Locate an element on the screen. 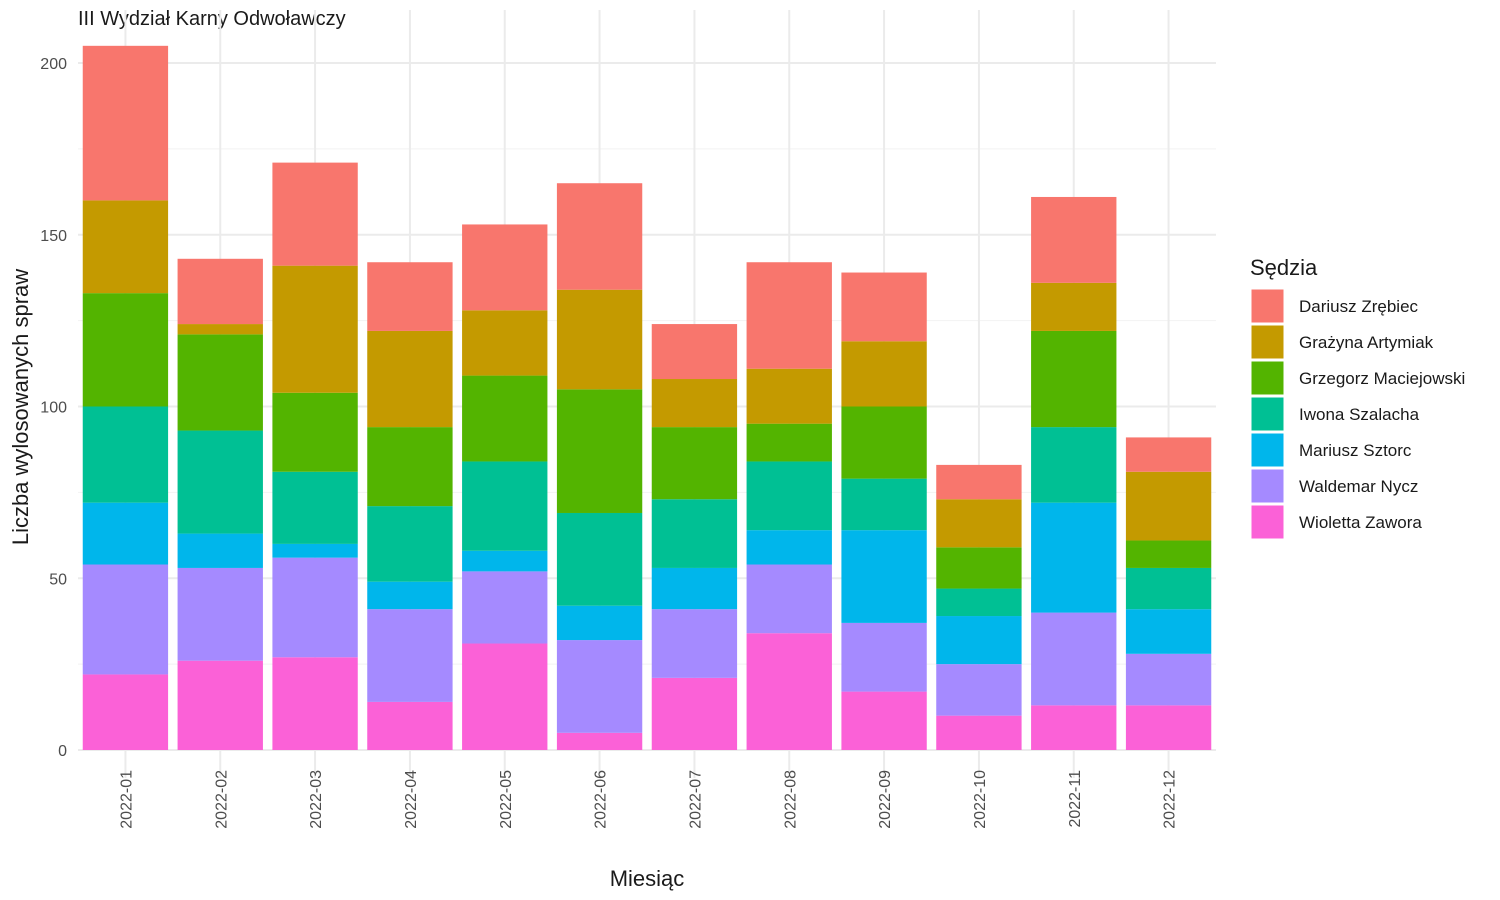 This screenshot has width=1500, height=900. y-tick-label: 0 is located at coordinates (62, 751).